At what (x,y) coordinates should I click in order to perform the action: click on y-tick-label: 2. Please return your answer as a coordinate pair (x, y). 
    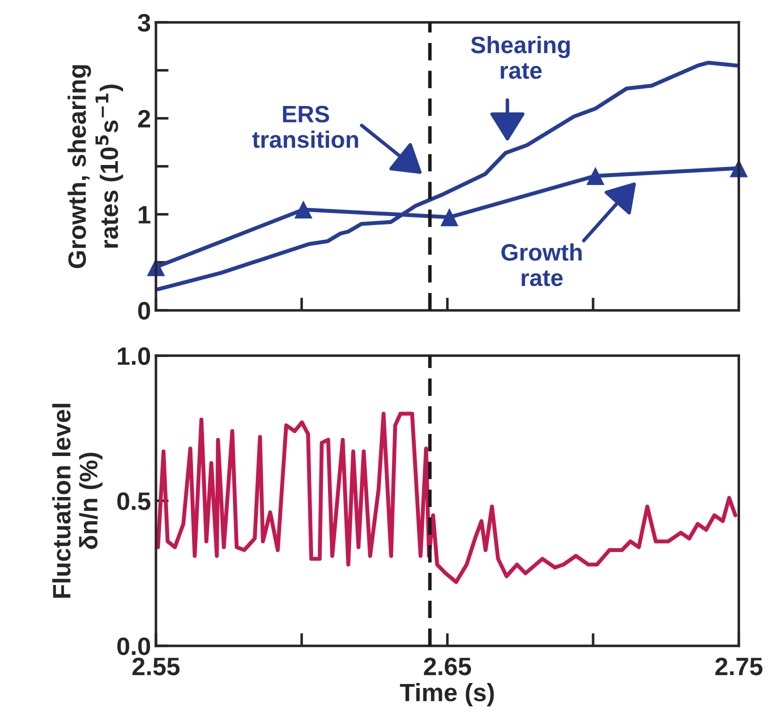
    Looking at the image, I should click on (144, 119).